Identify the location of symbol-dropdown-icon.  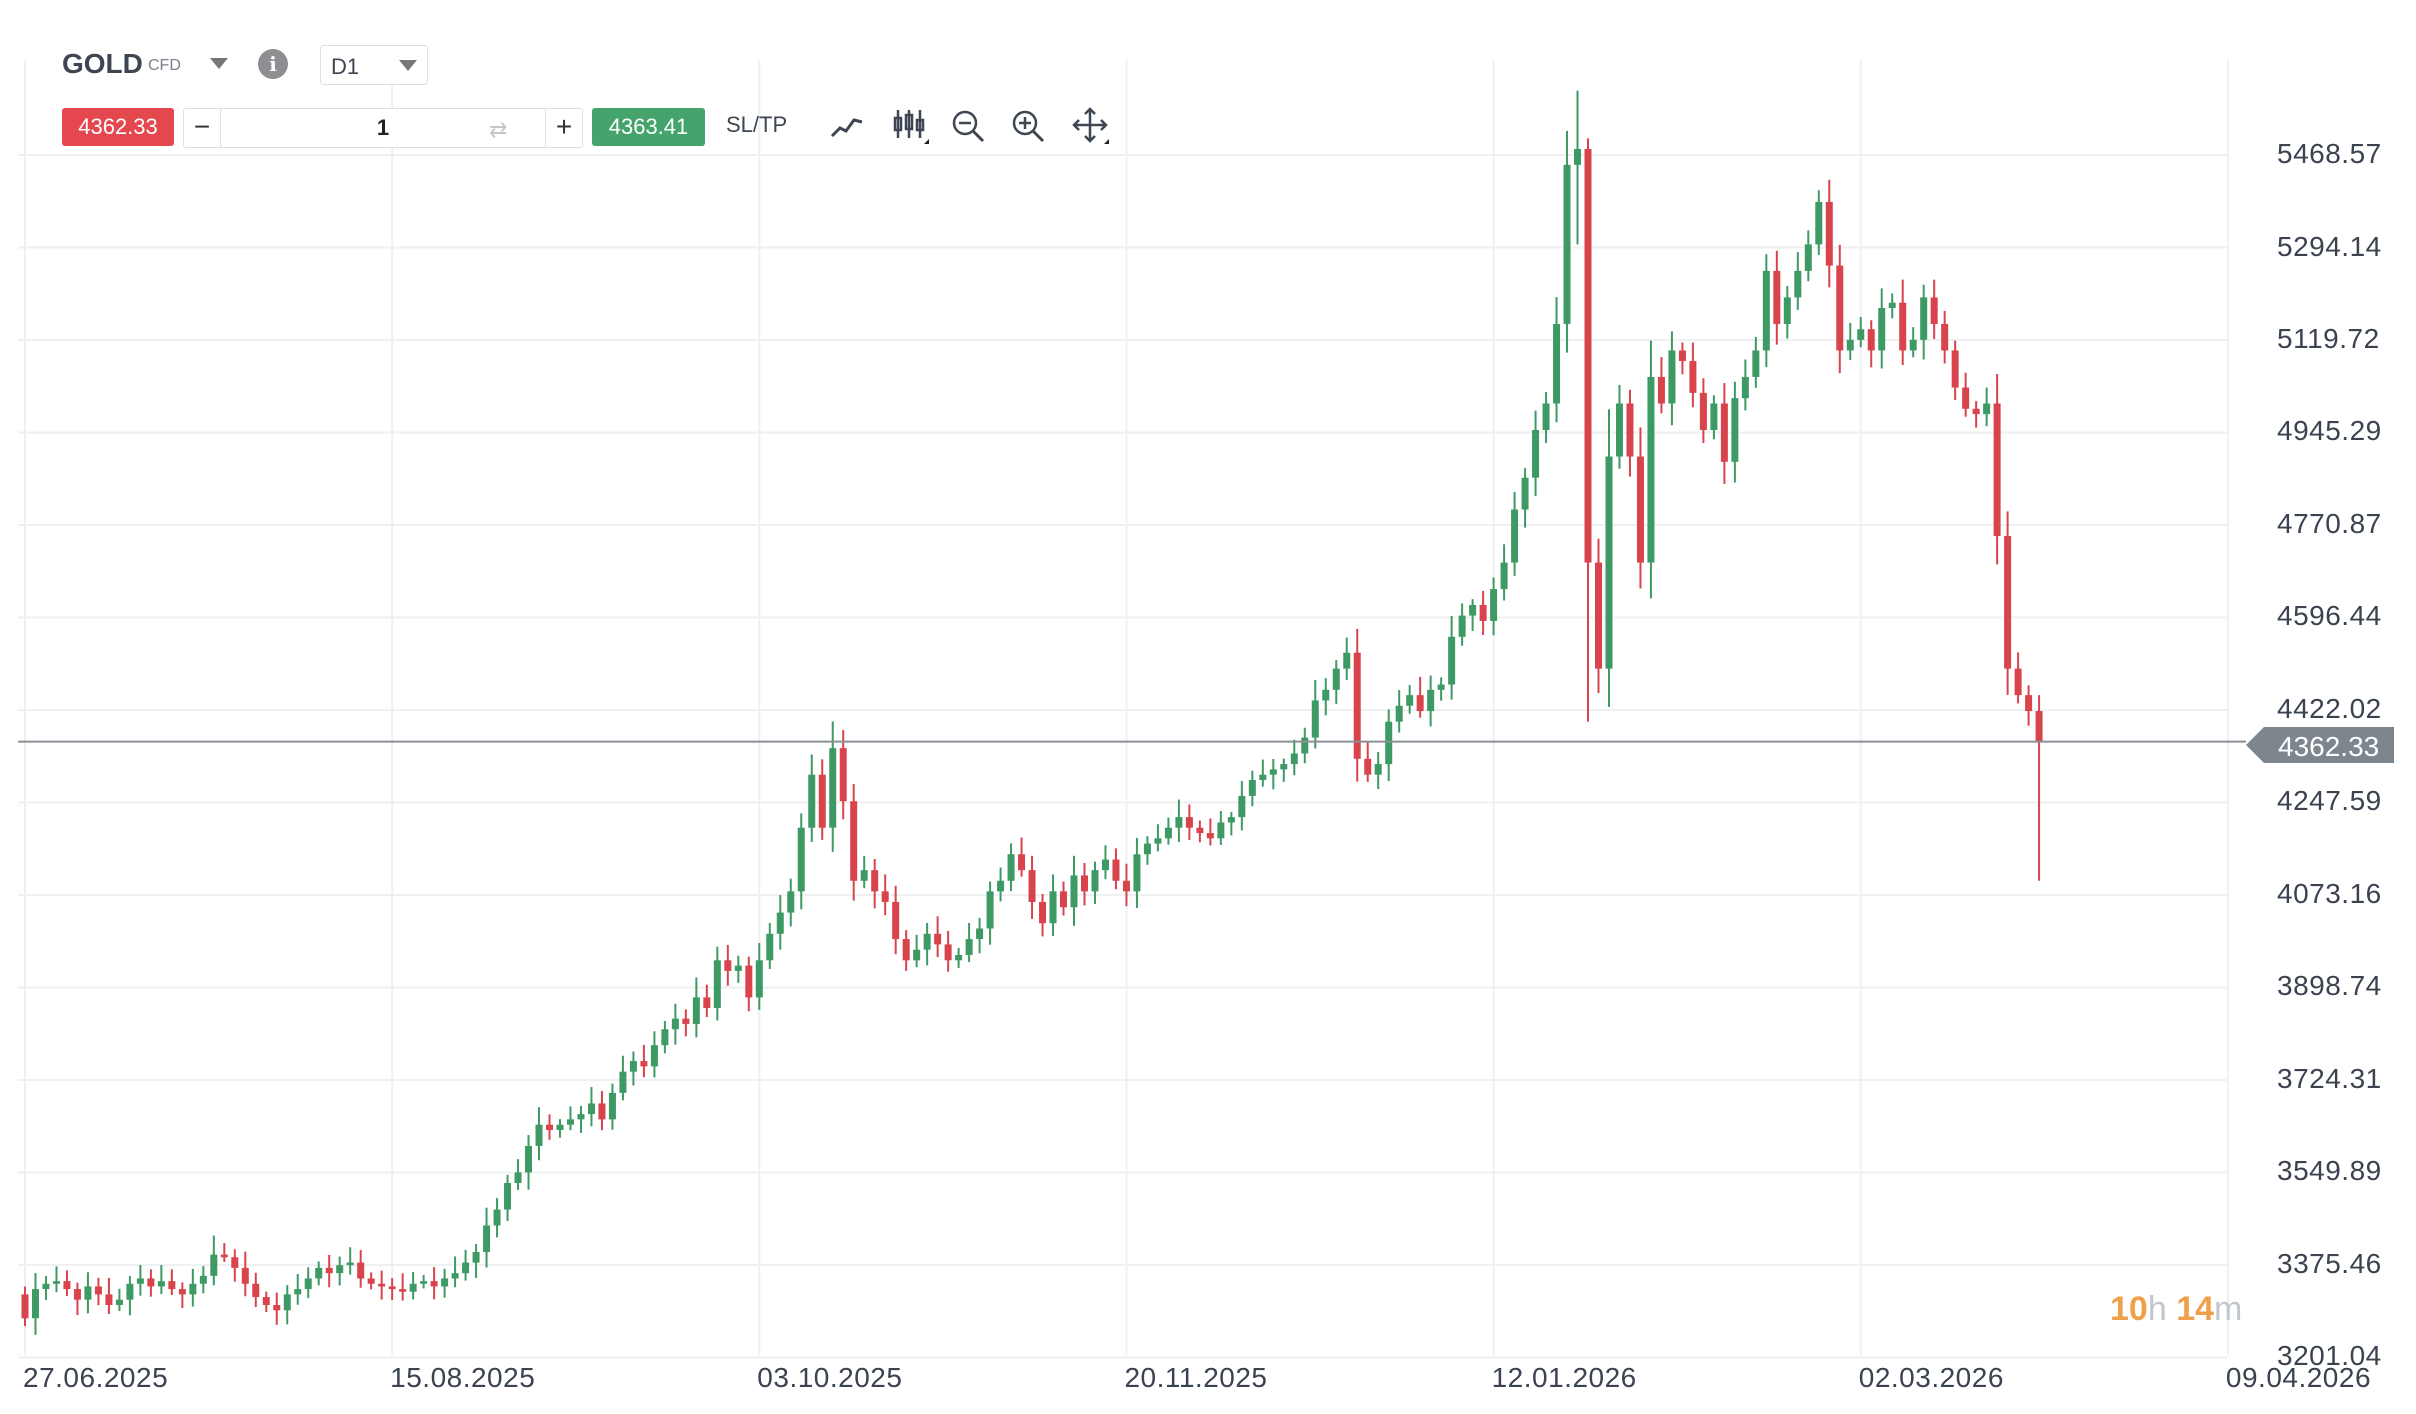
(219, 63).